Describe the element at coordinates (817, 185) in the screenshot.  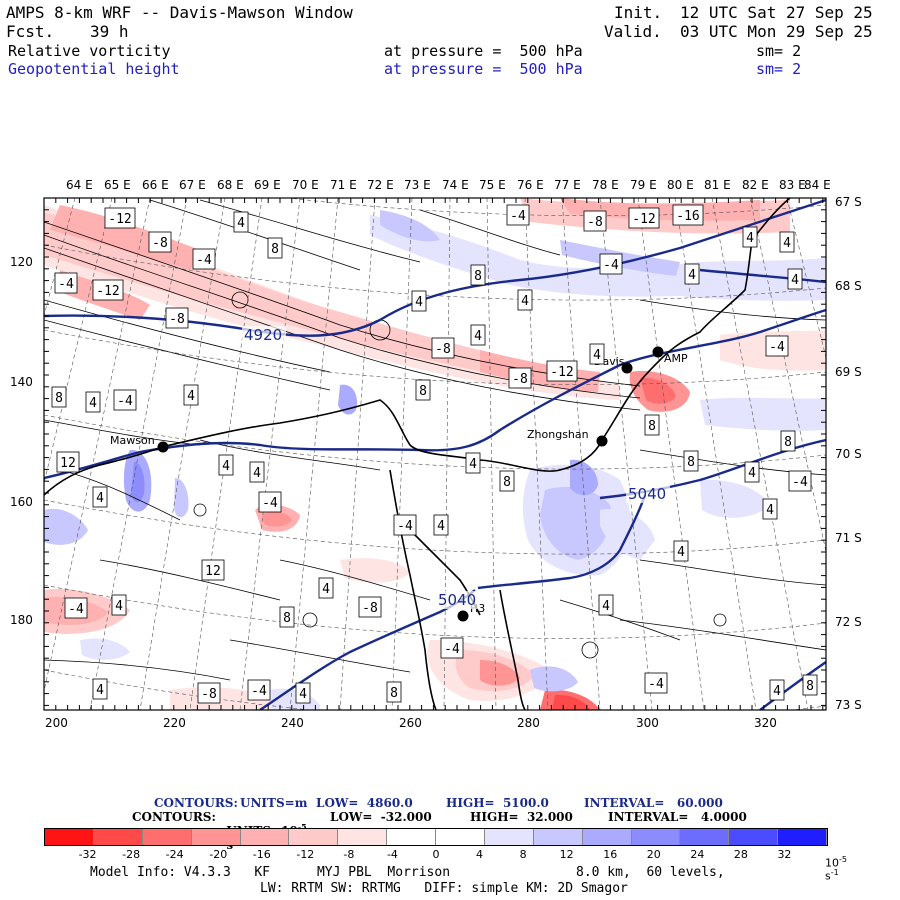
I see `lon-label: 84 E` at that location.